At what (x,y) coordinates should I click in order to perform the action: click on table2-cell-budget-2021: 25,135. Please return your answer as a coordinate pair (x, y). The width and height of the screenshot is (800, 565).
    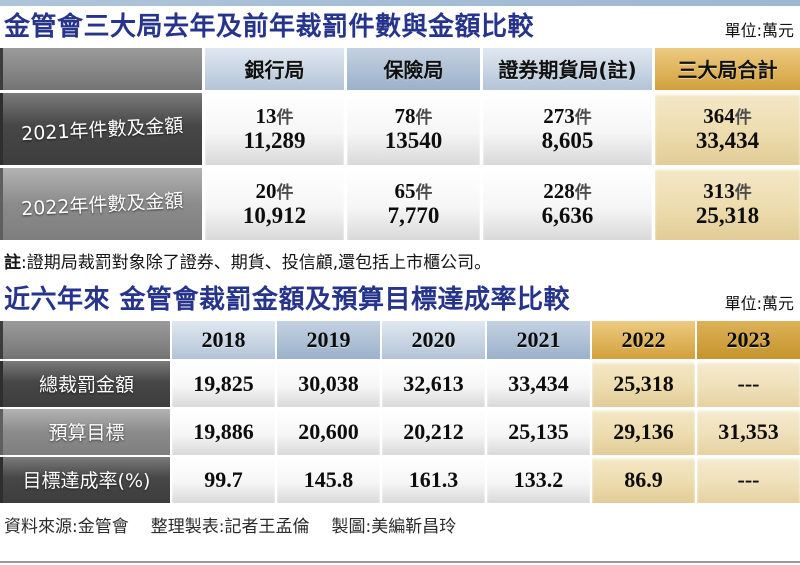
    Looking at the image, I should click on (538, 431).